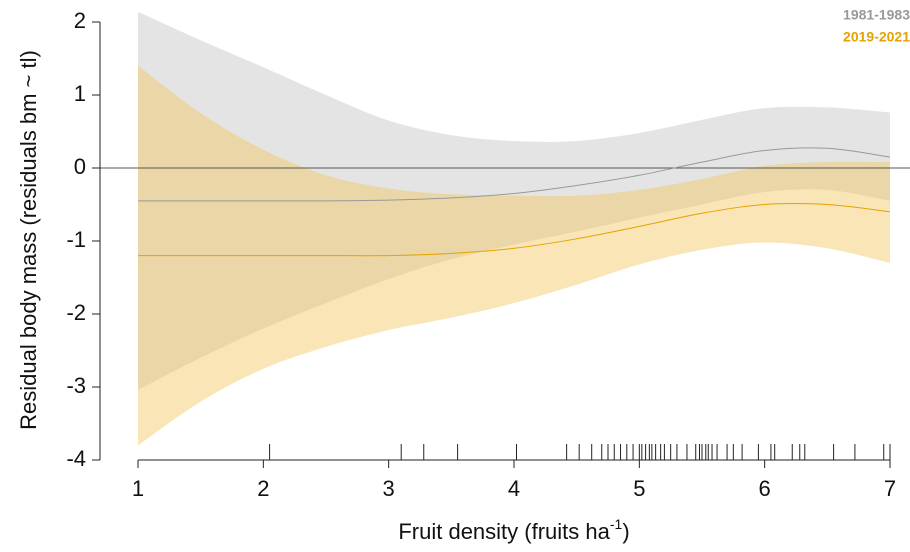 The image size is (910, 552). Describe the element at coordinates (80, 166) in the screenshot. I see `y-tick-label: 0` at that location.